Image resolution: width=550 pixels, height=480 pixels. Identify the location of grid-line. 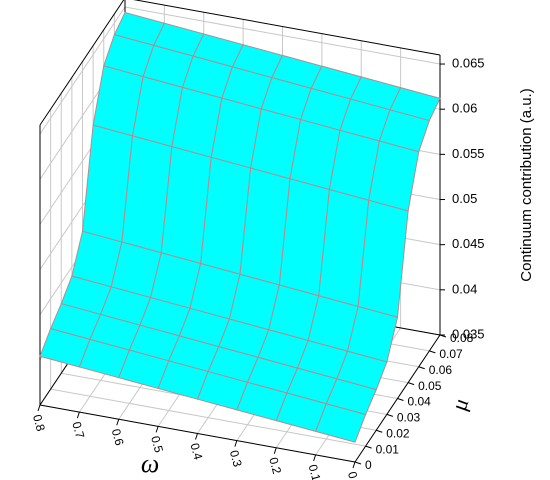
(208, 417).